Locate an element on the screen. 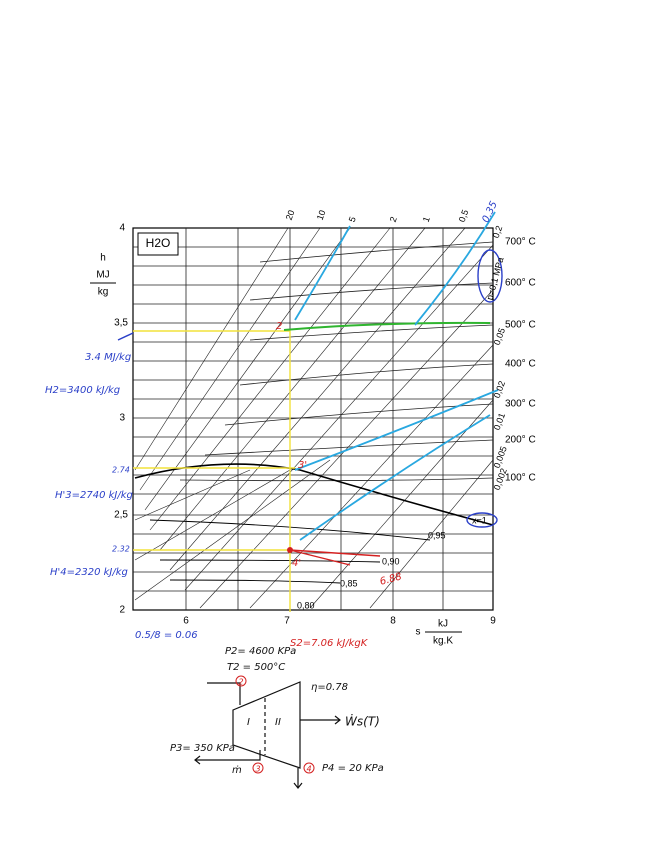  temperature-label: 300° C is located at coordinates (520, 404).